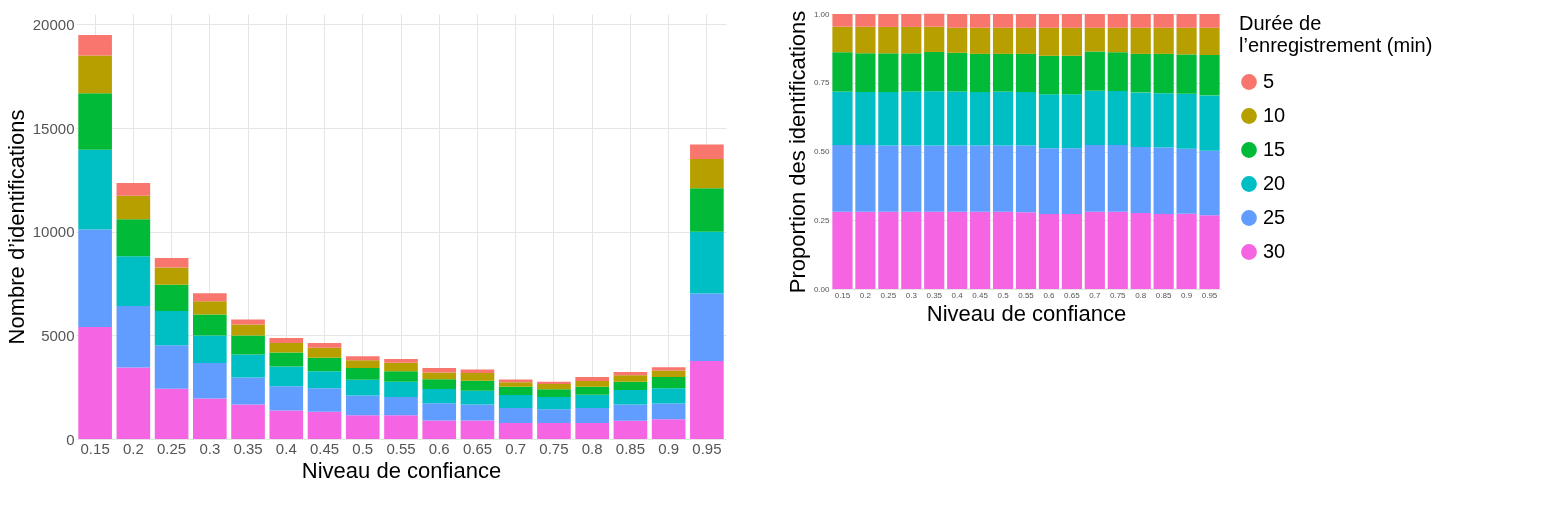 The image size is (1552, 526). I want to click on x-tick-label: 0.65, so click(477, 448).